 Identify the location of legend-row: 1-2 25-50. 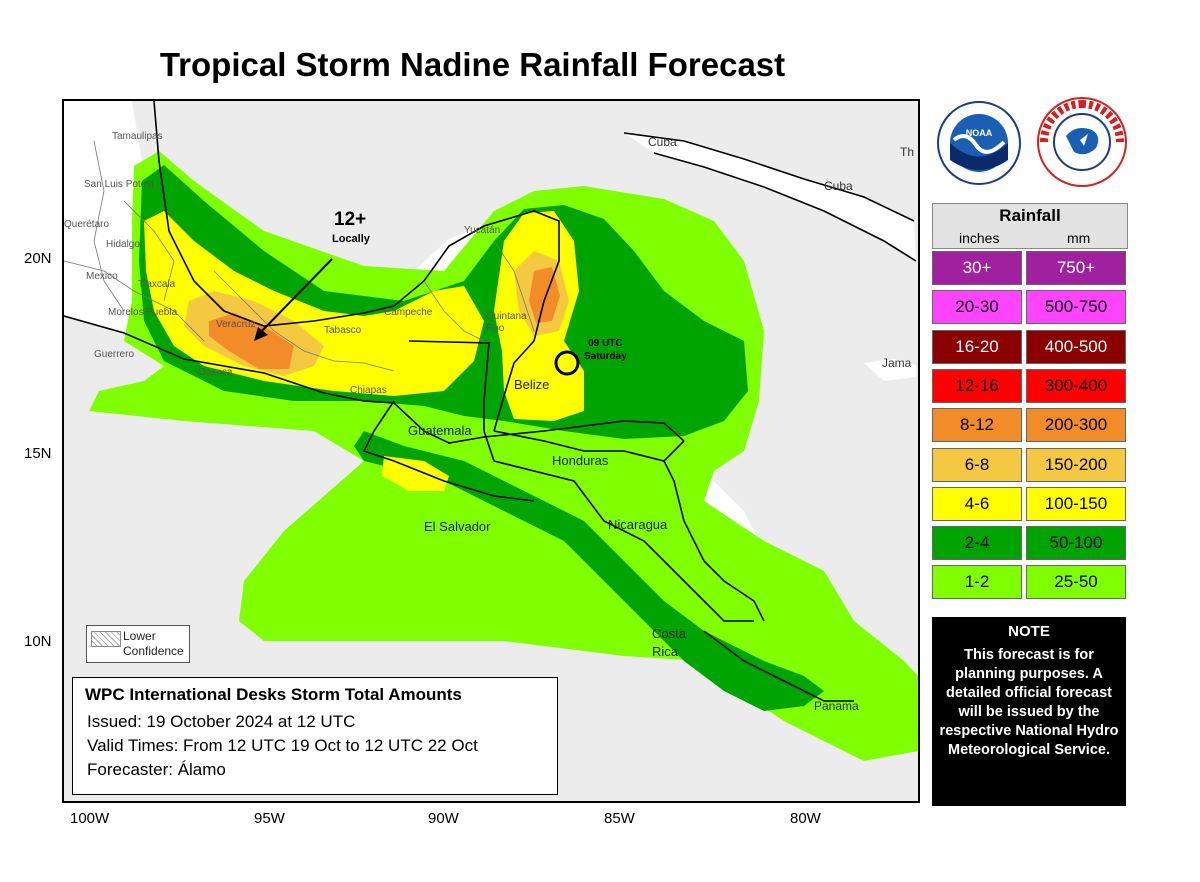
(1029, 582).